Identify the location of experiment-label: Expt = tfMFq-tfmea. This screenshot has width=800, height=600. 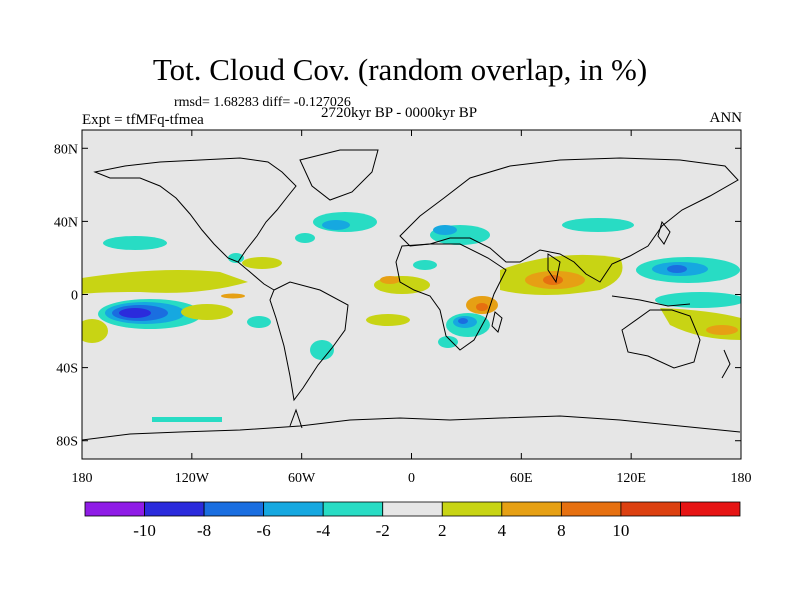
(143, 120).